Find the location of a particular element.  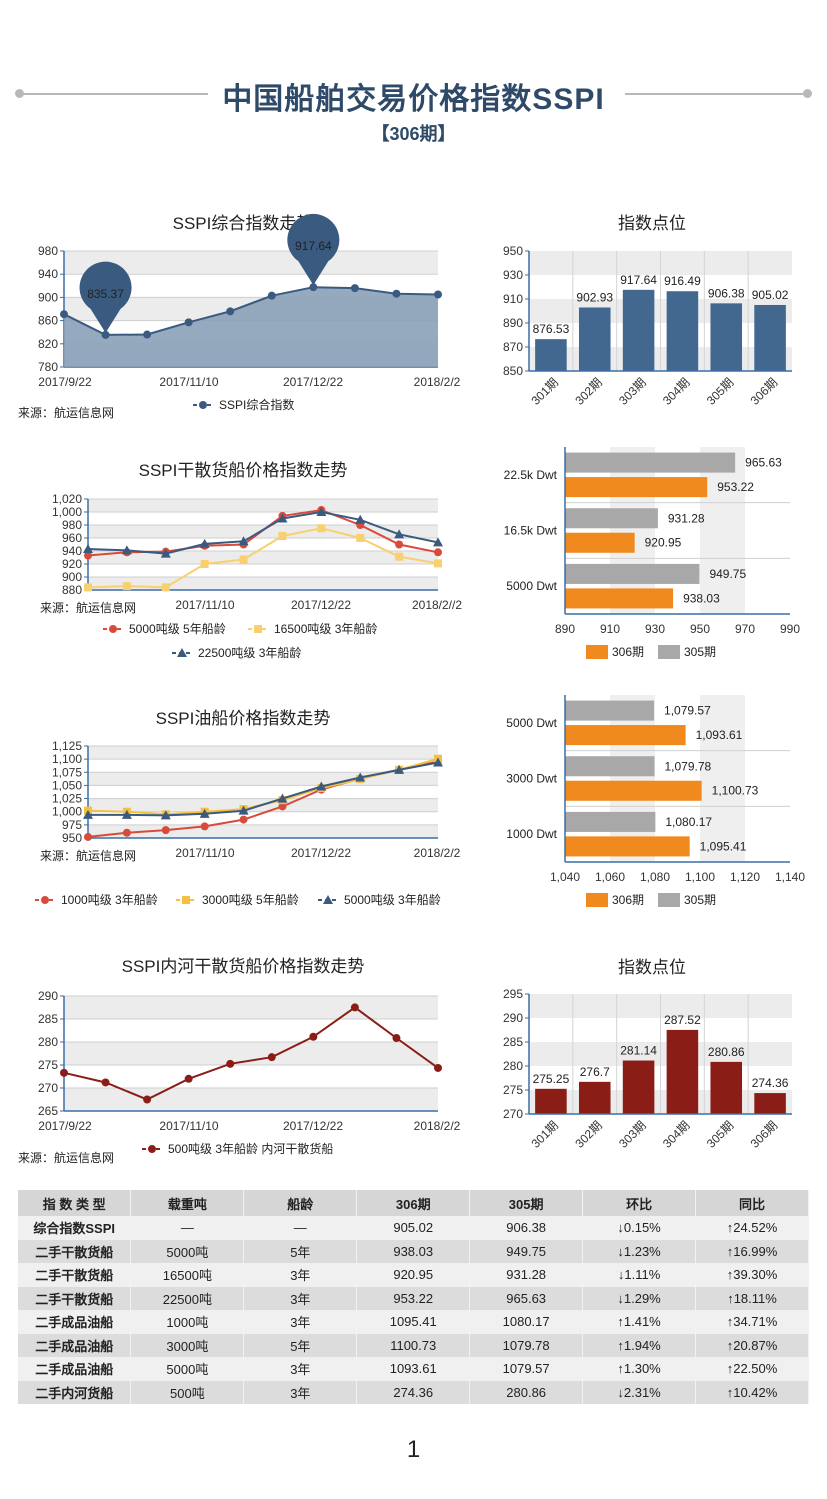

c3-legend-label: 22500吨级 3年船龄 is located at coordinates (249, 653).